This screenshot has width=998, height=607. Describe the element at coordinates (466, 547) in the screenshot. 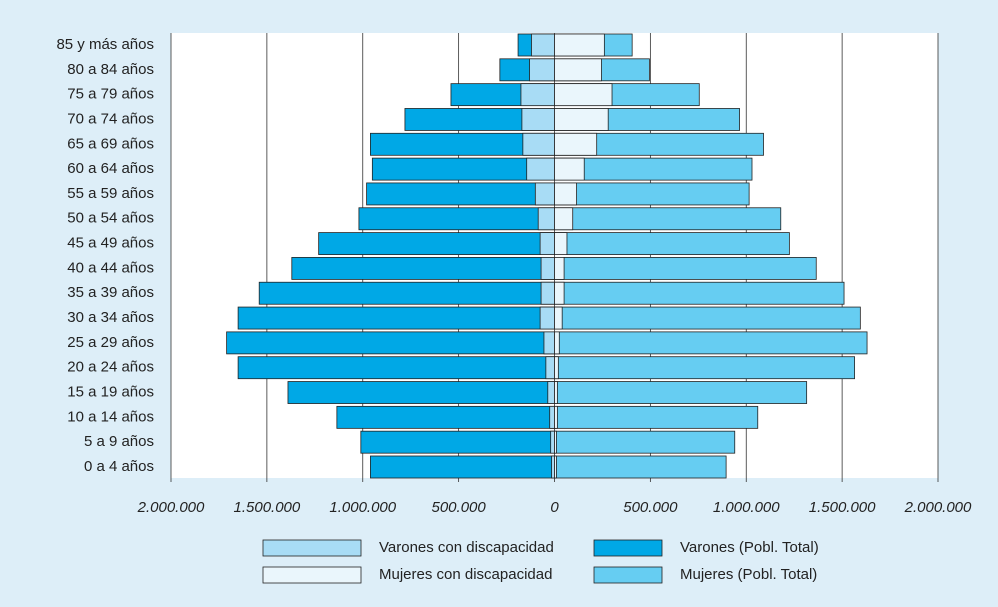

I see `legend-label: Varones con discapacidad` at that location.